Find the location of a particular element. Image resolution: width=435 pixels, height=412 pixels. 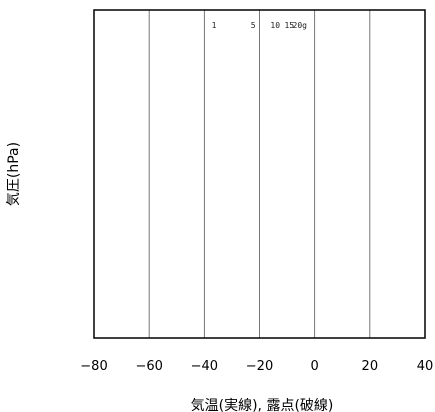

x-axis-label: 気温(実線), 露点(破線) is located at coordinates (262, 405).